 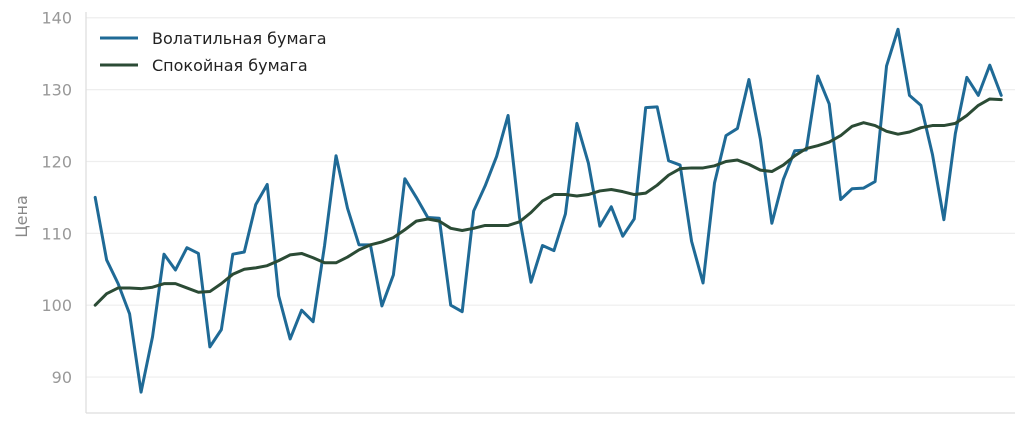 What do you see at coordinates (56, 233) in the screenshot?
I see `y-tick-label-110: 110` at bounding box center [56, 233].